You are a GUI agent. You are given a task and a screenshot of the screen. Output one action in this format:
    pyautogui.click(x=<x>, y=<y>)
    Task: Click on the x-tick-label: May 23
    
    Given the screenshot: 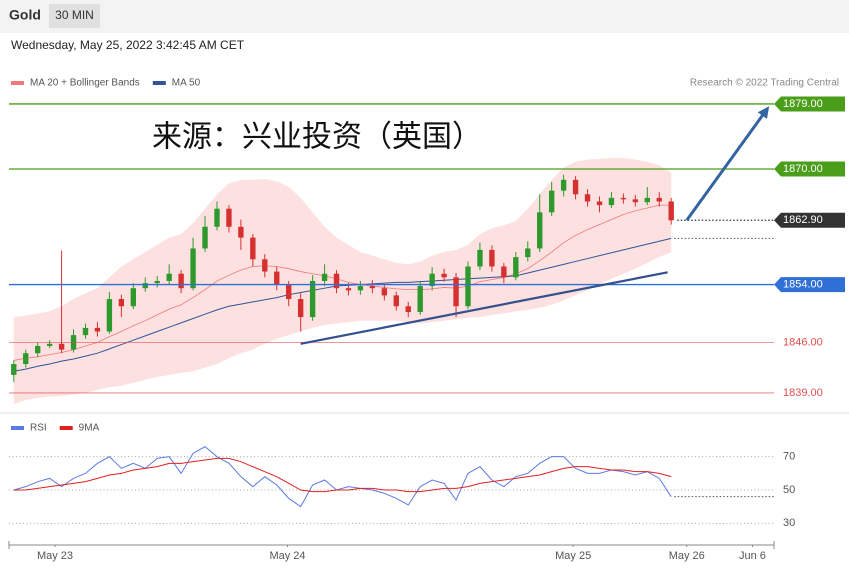 What is the action you would take?
    pyautogui.click(x=55, y=556)
    